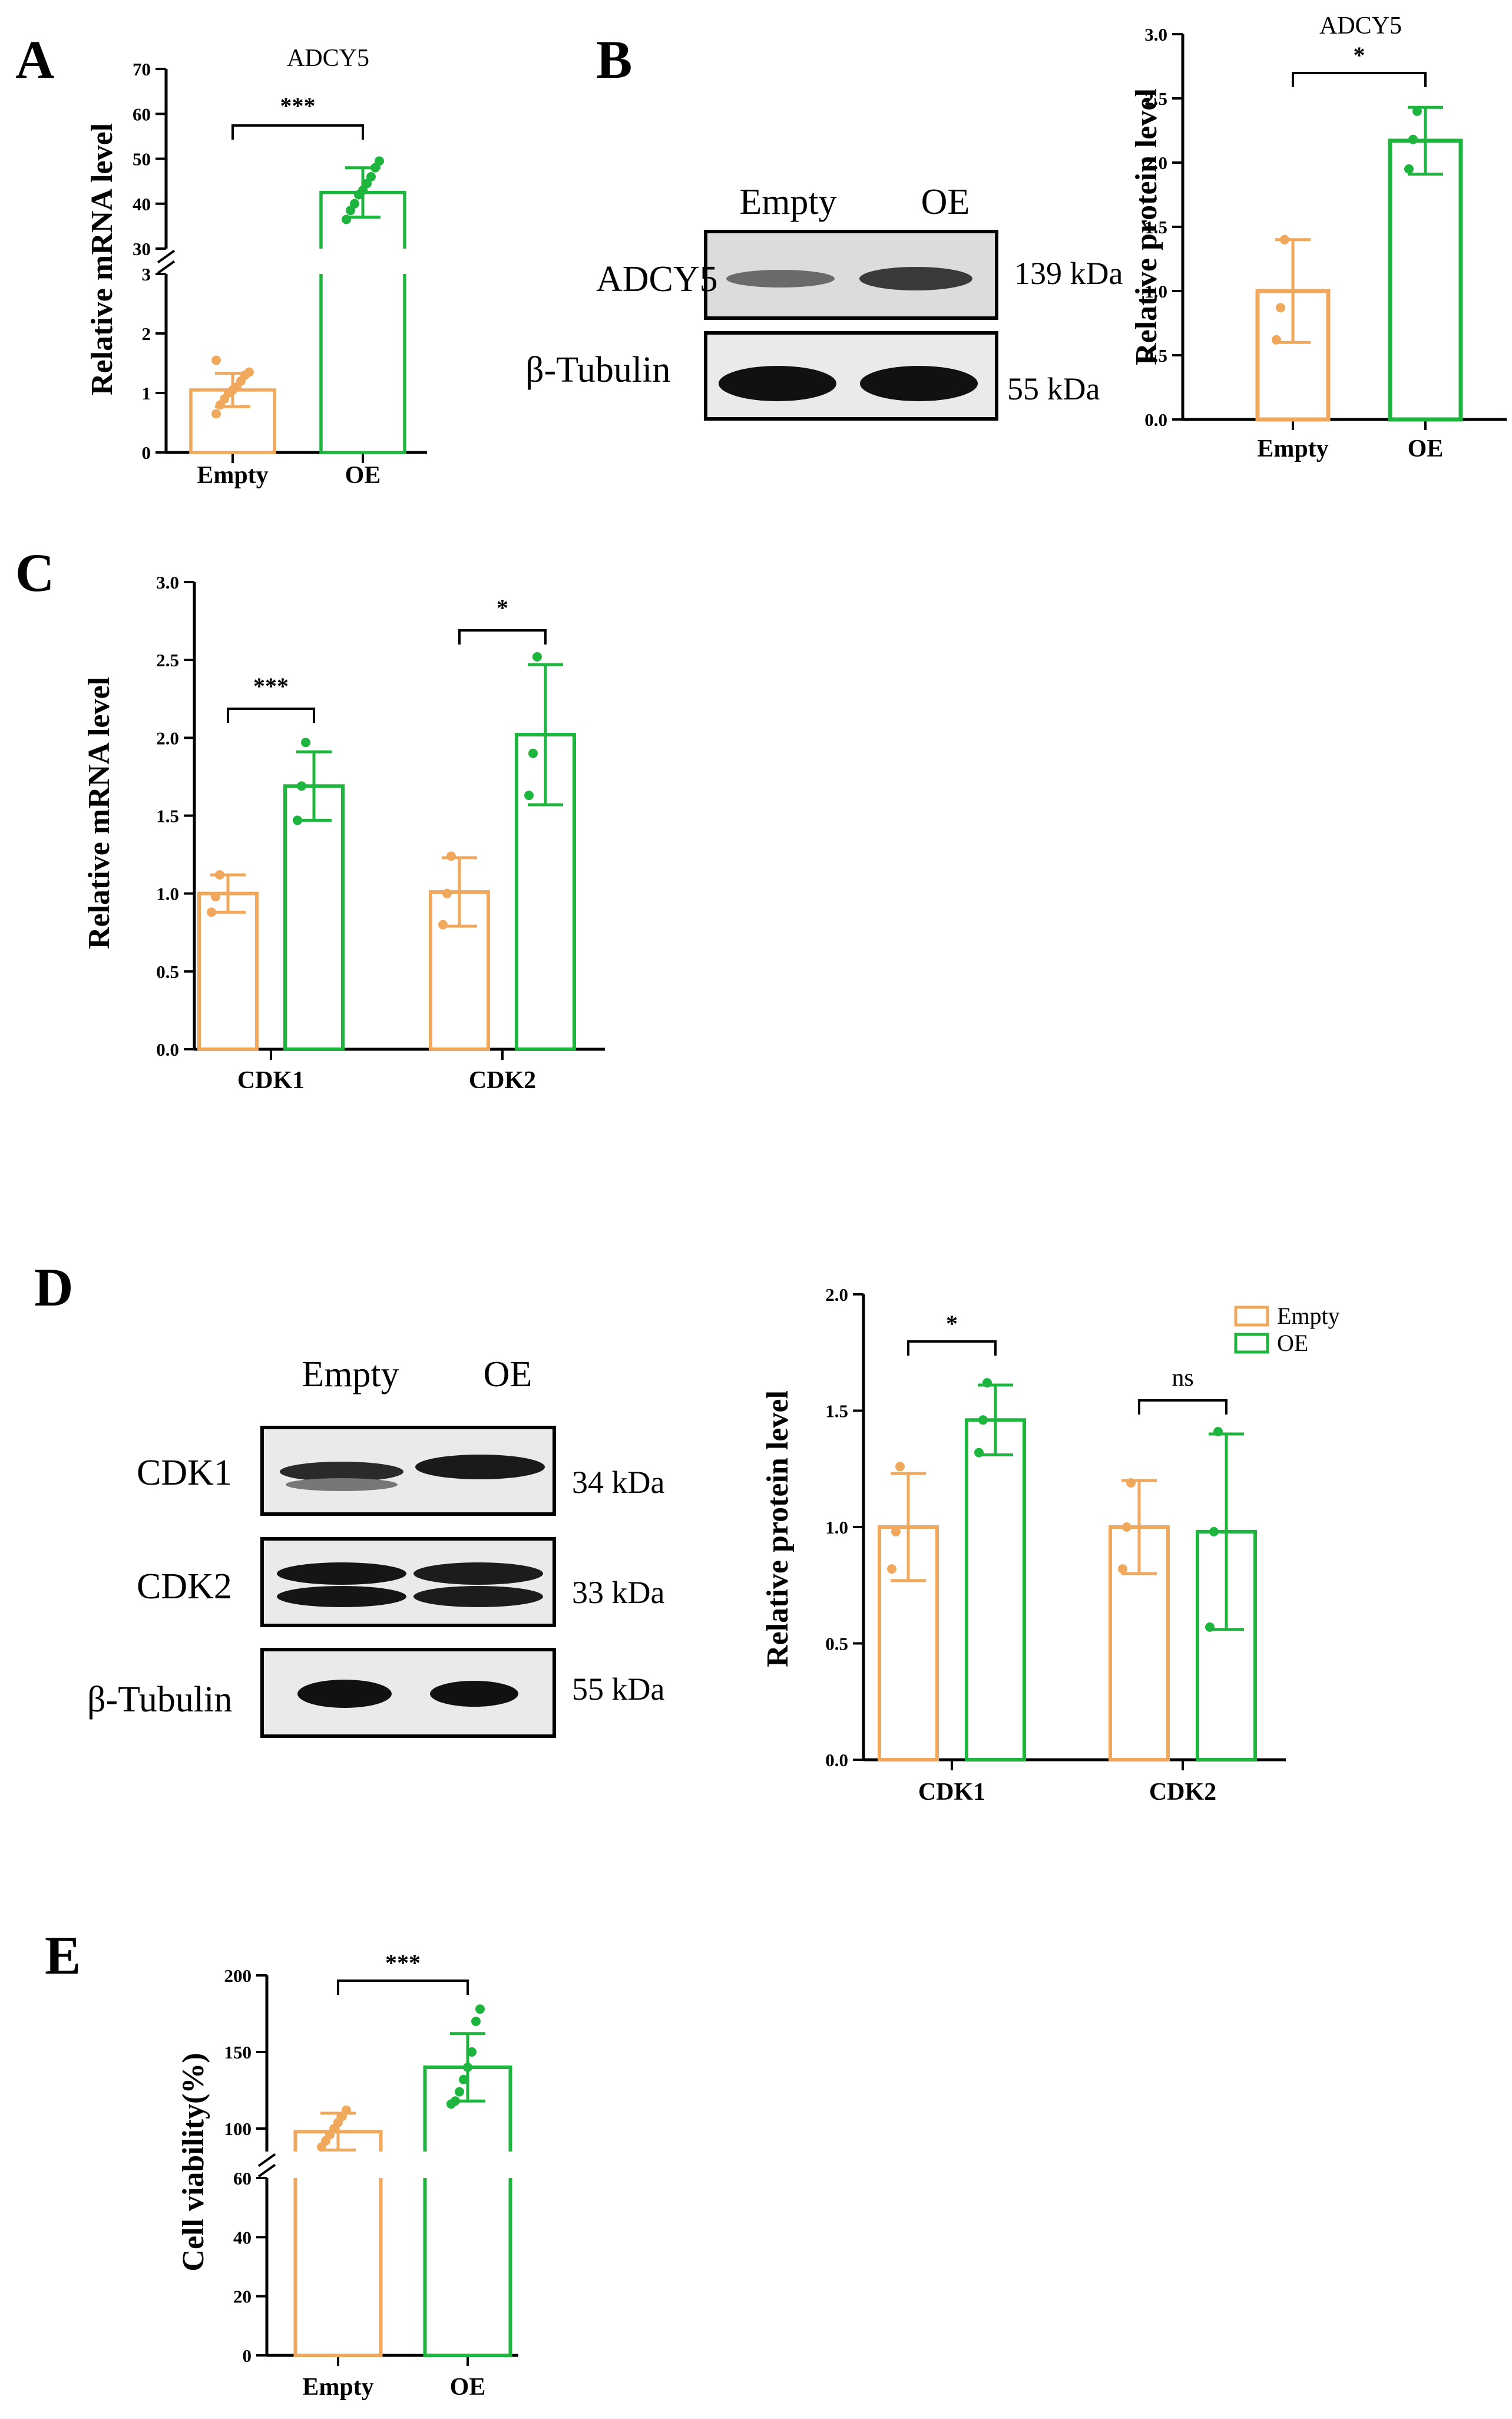 This screenshot has height=2419, width=1512. Describe the element at coordinates (945, 202) in the screenshot. I see `blot-b-lane-label: OE` at that location.